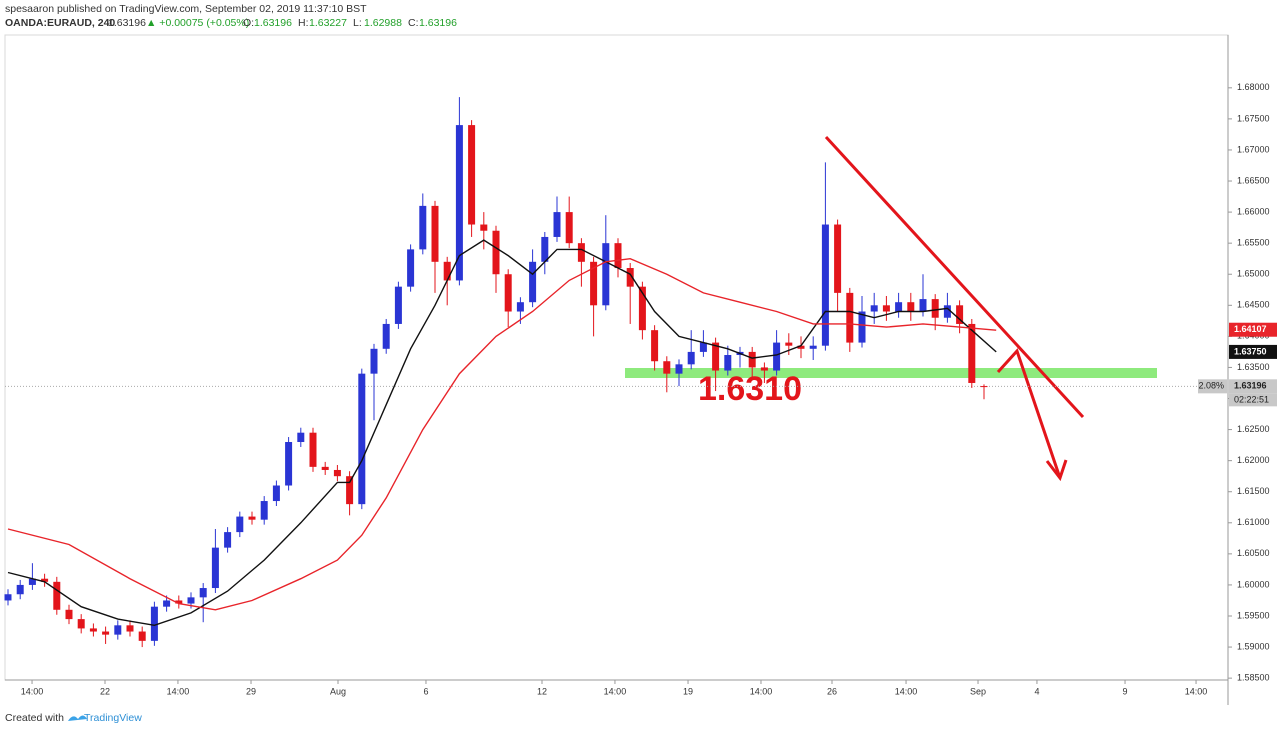 The width and height of the screenshot is (1280, 732). Describe the element at coordinates (750, 389) in the screenshot. I see `support-label: 1.6310` at that location.